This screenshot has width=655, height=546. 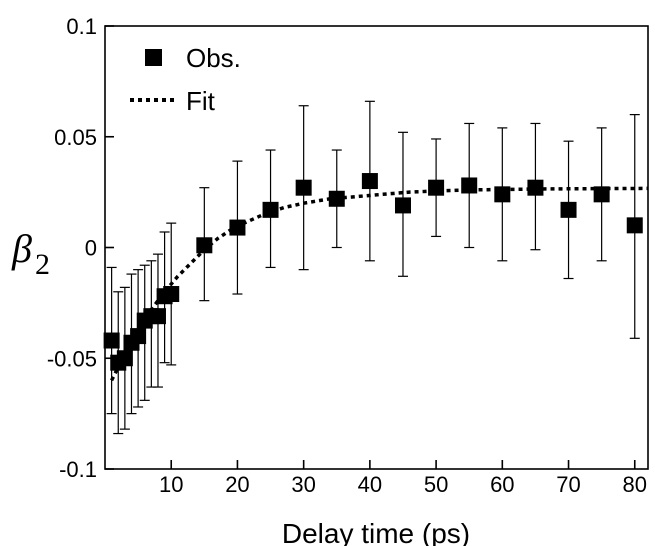 What do you see at coordinates (436, 484) in the screenshot?
I see `x-tick-label: 50` at bounding box center [436, 484].